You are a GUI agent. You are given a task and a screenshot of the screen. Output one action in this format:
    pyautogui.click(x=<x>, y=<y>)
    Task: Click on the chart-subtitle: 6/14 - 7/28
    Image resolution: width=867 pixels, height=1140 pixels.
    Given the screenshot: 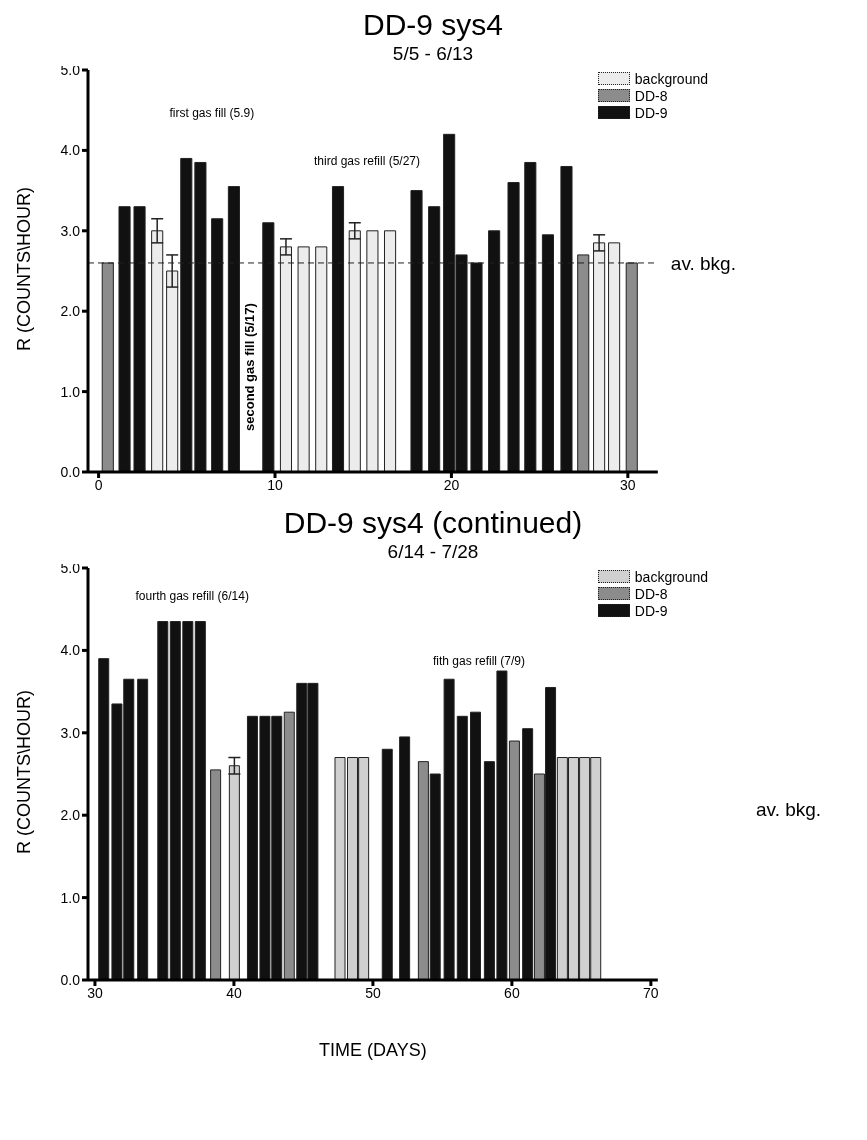 What is the action you would take?
    pyautogui.click(x=433, y=551)
    